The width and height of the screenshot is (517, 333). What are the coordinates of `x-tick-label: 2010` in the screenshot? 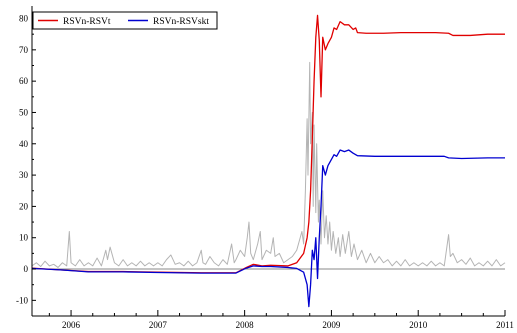 It's located at (418, 325).